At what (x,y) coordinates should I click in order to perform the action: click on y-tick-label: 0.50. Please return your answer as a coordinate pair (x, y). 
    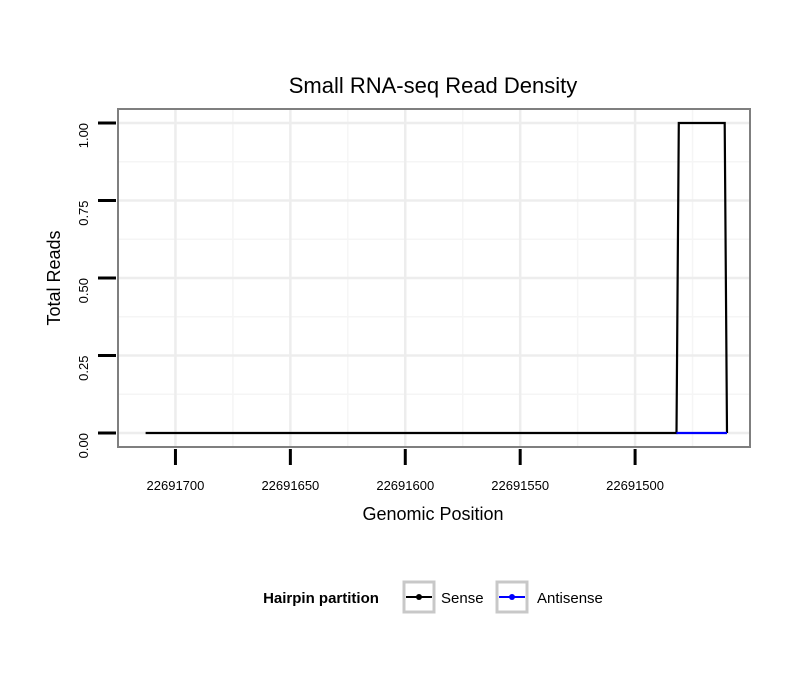
    Looking at the image, I should click on (83, 290).